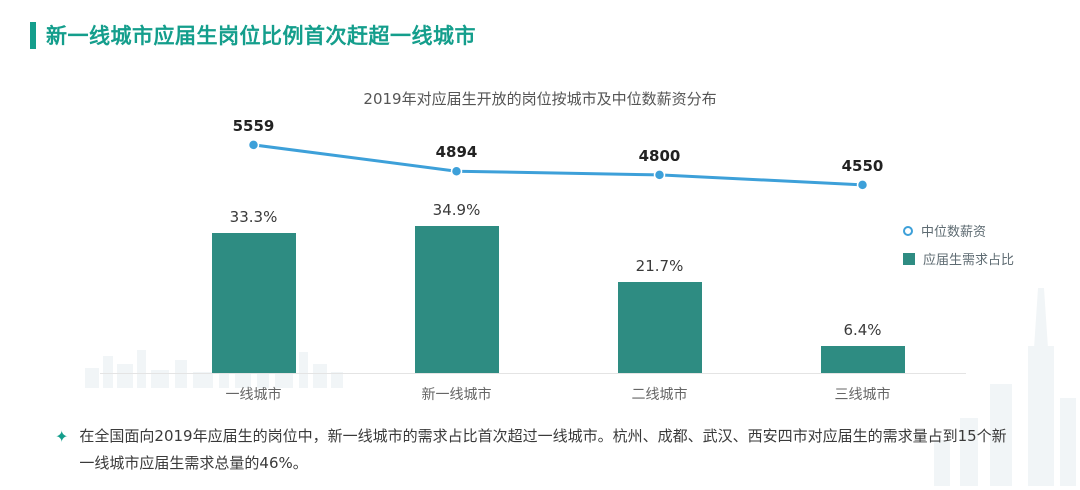  I want to click on line-value-label: 4894, so click(456, 152).